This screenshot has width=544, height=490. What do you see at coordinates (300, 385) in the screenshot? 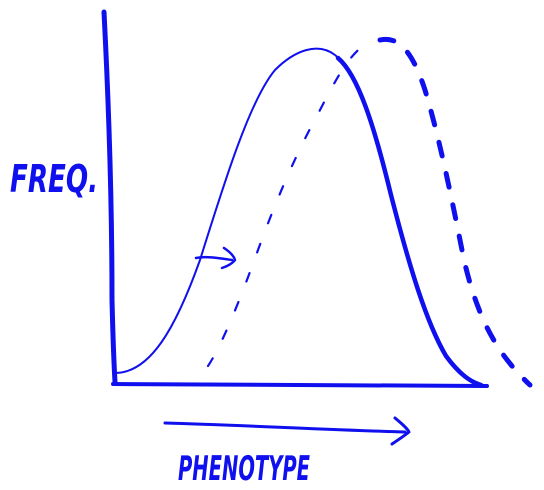
I see `x-axis-line` at bounding box center [300, 385].